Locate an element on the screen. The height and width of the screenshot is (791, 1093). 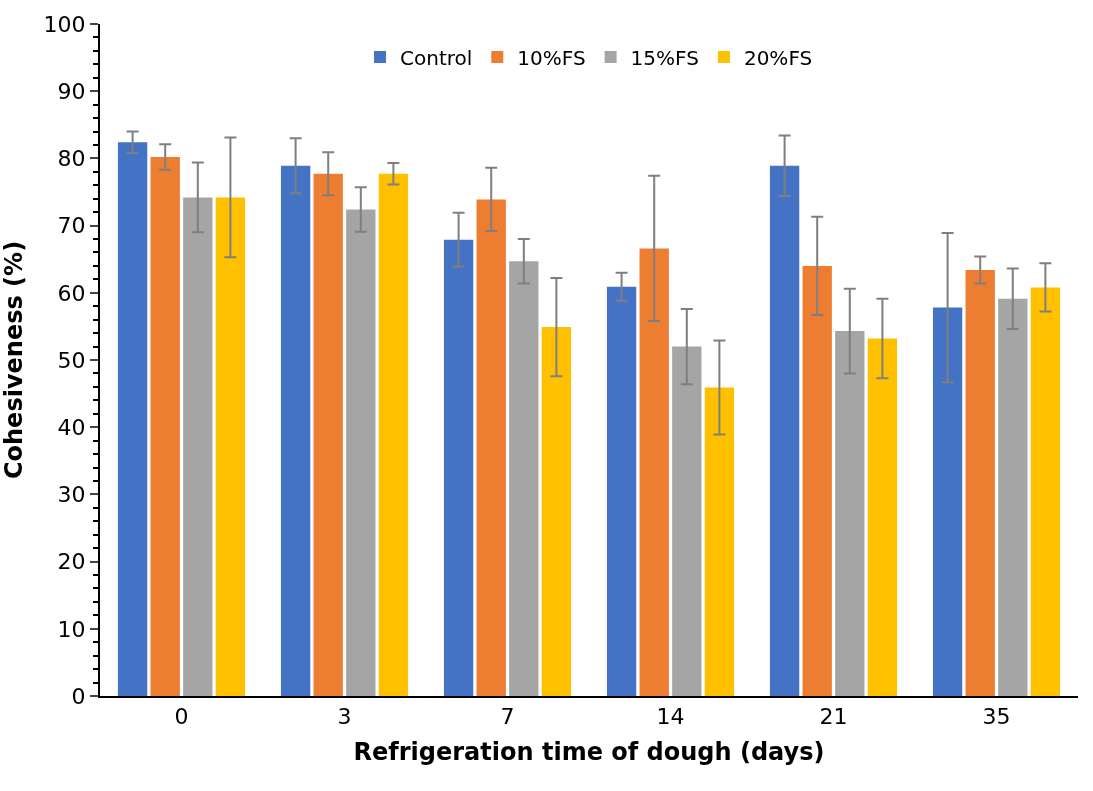
x-tick-label: 21 is located at coordinates (833, 717).